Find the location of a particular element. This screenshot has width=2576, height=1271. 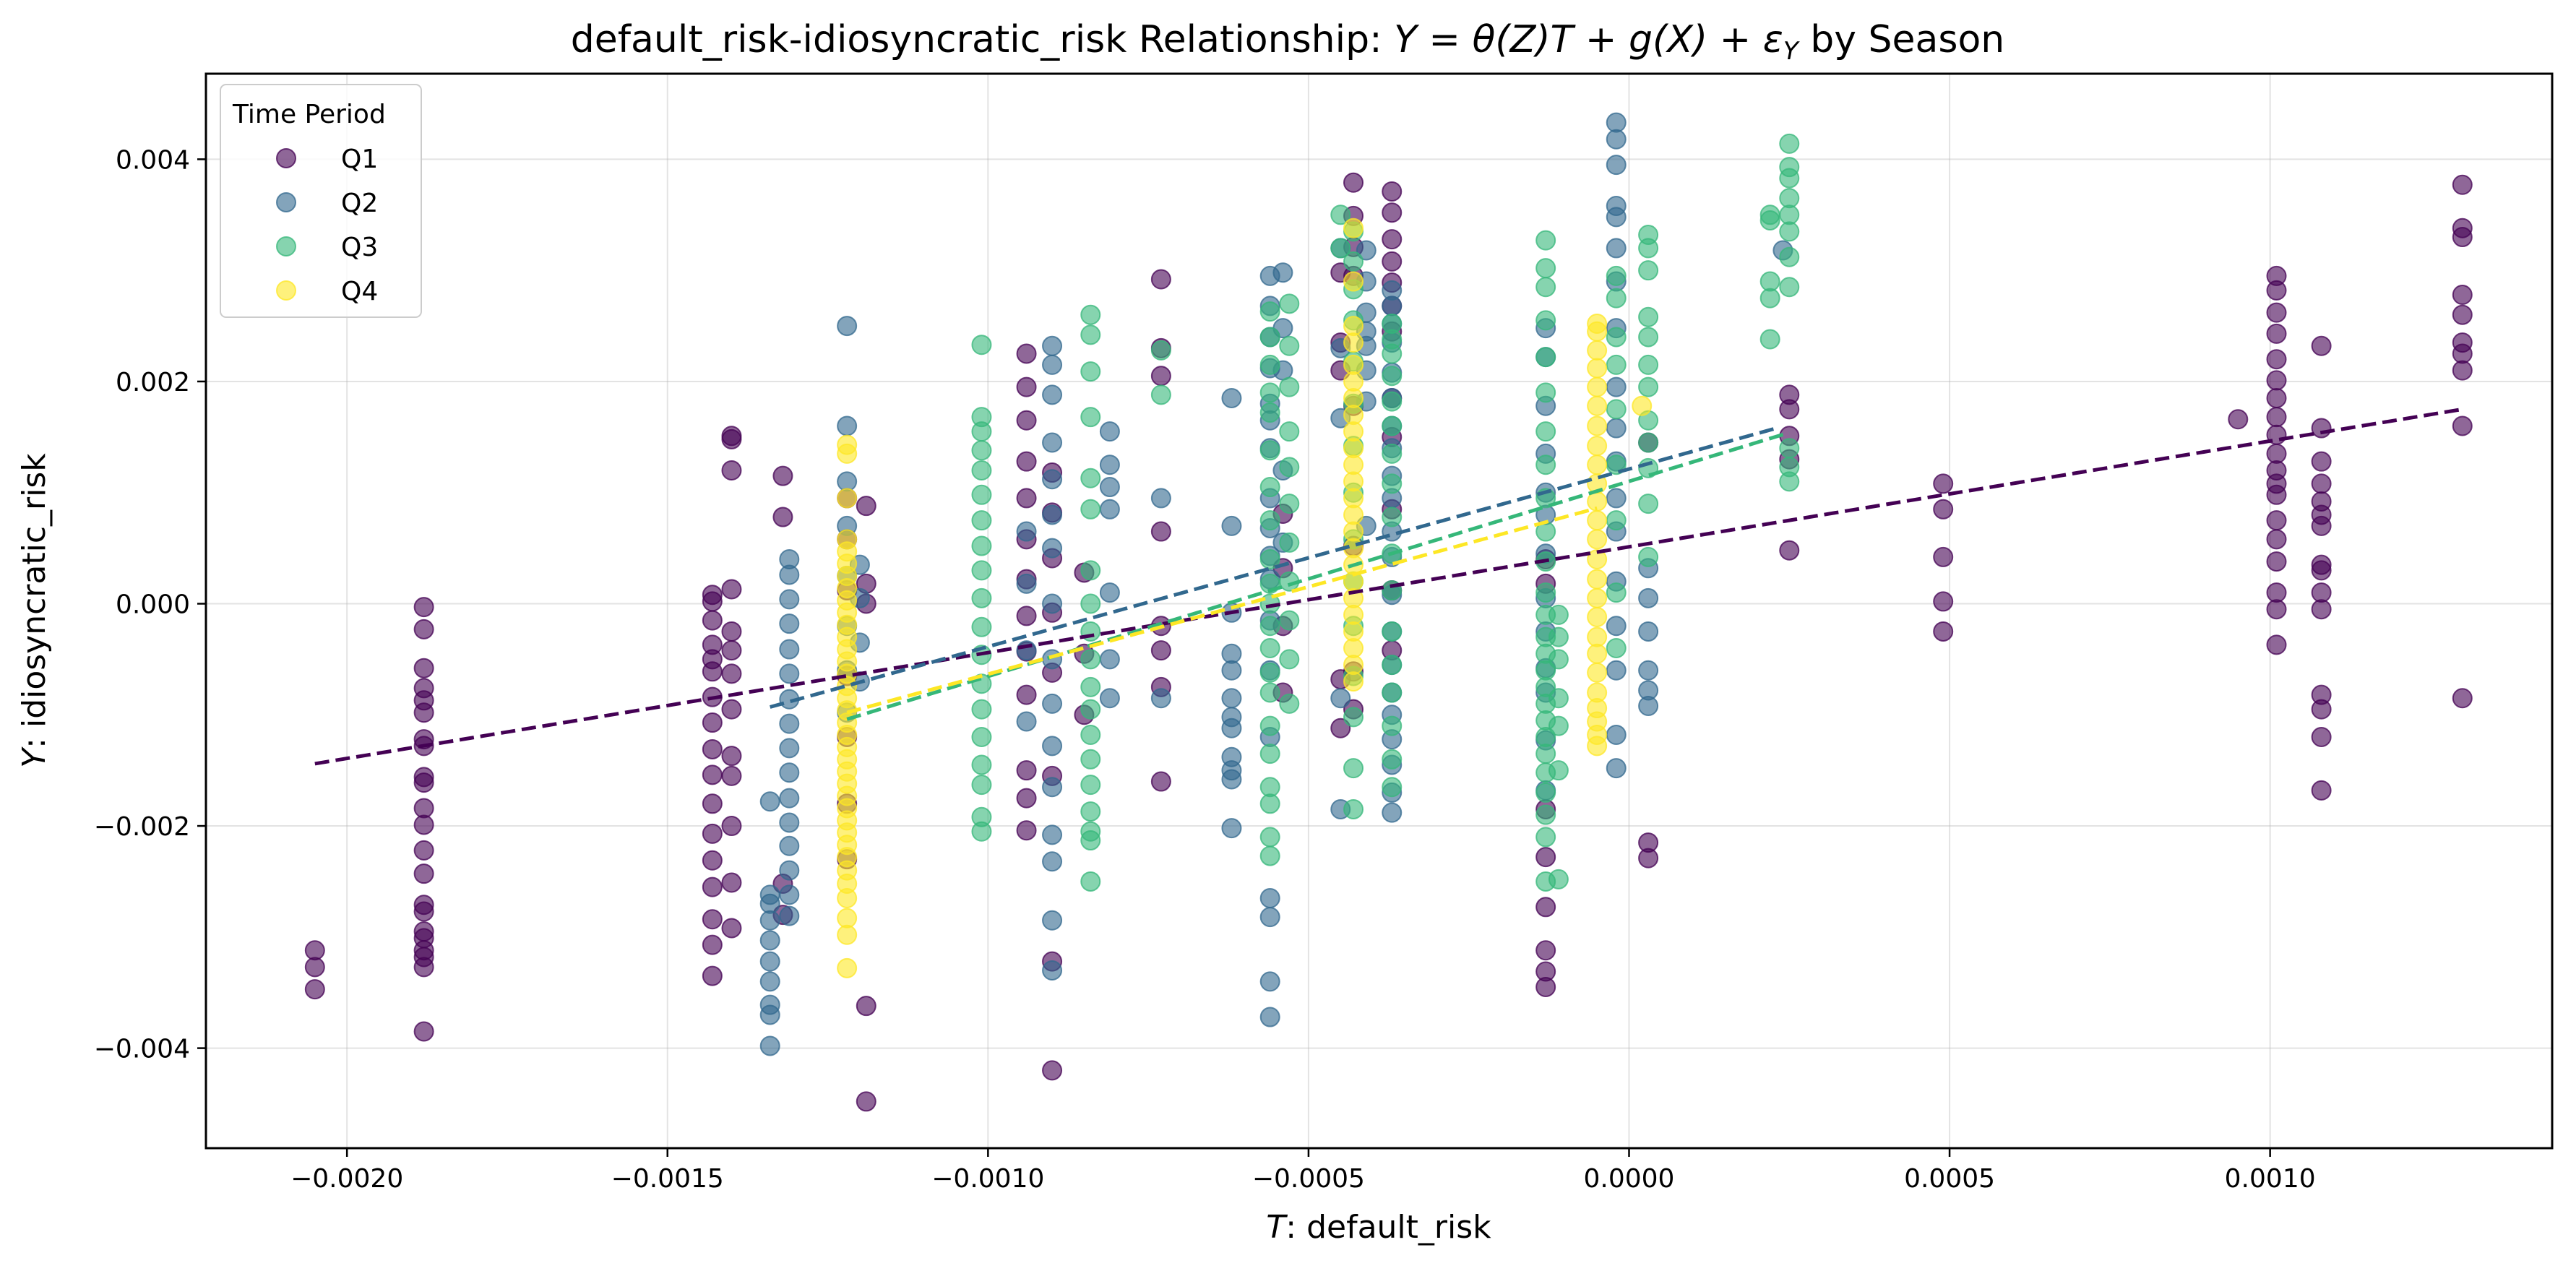

x-tick-label: −0.0005 is located at coordinates (1308, 1179).